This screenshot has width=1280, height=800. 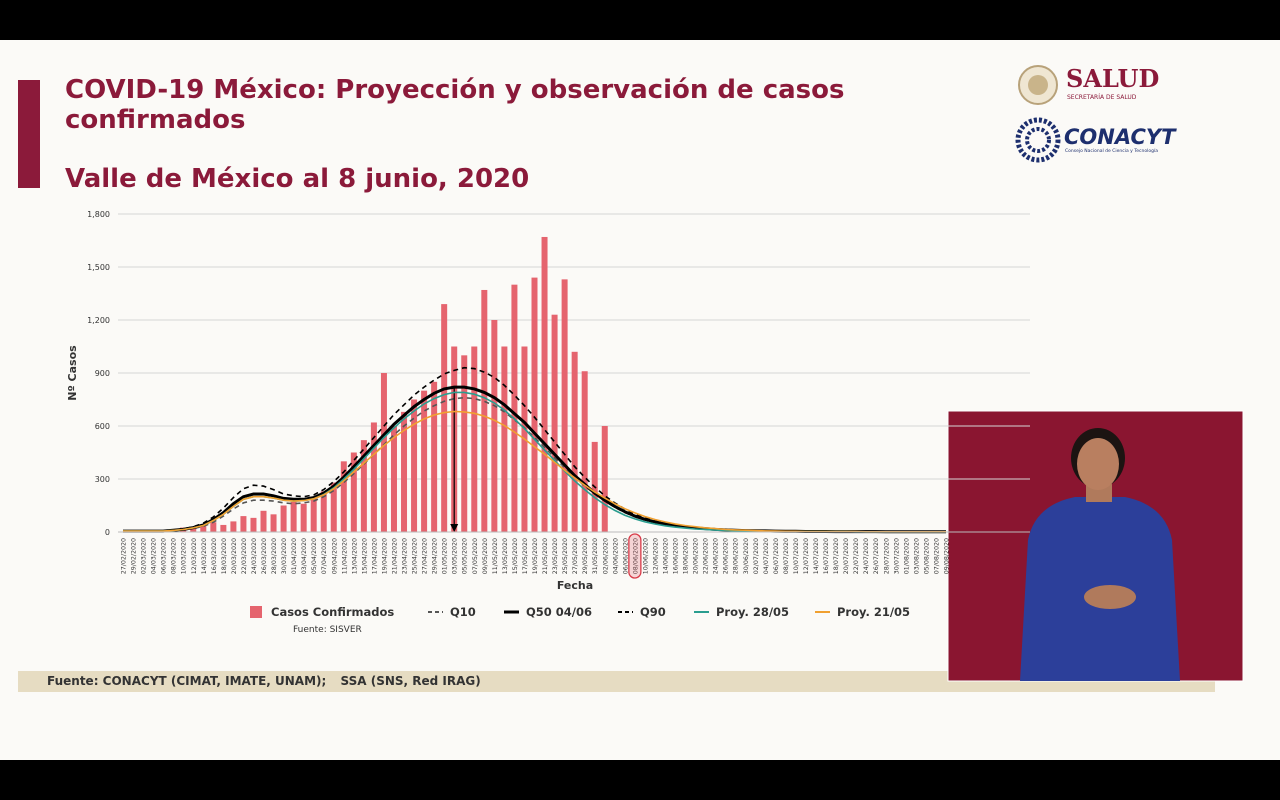 I want to click on x-tick-label: 27/02/2020, so click(x=124, y=556).